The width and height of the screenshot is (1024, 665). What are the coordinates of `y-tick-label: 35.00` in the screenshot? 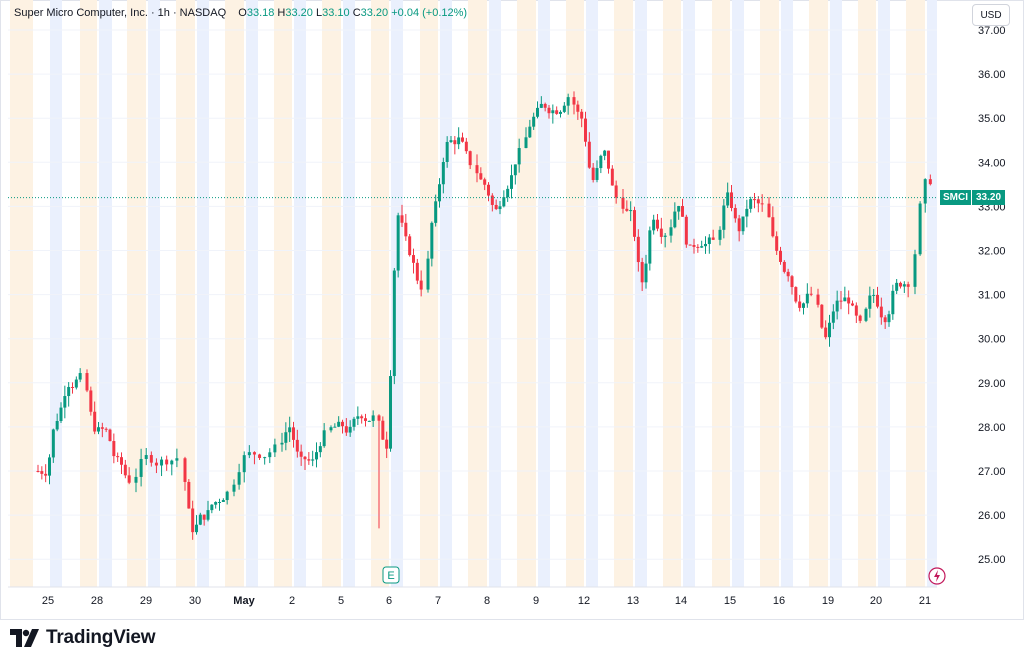 It's located at (992, 119).